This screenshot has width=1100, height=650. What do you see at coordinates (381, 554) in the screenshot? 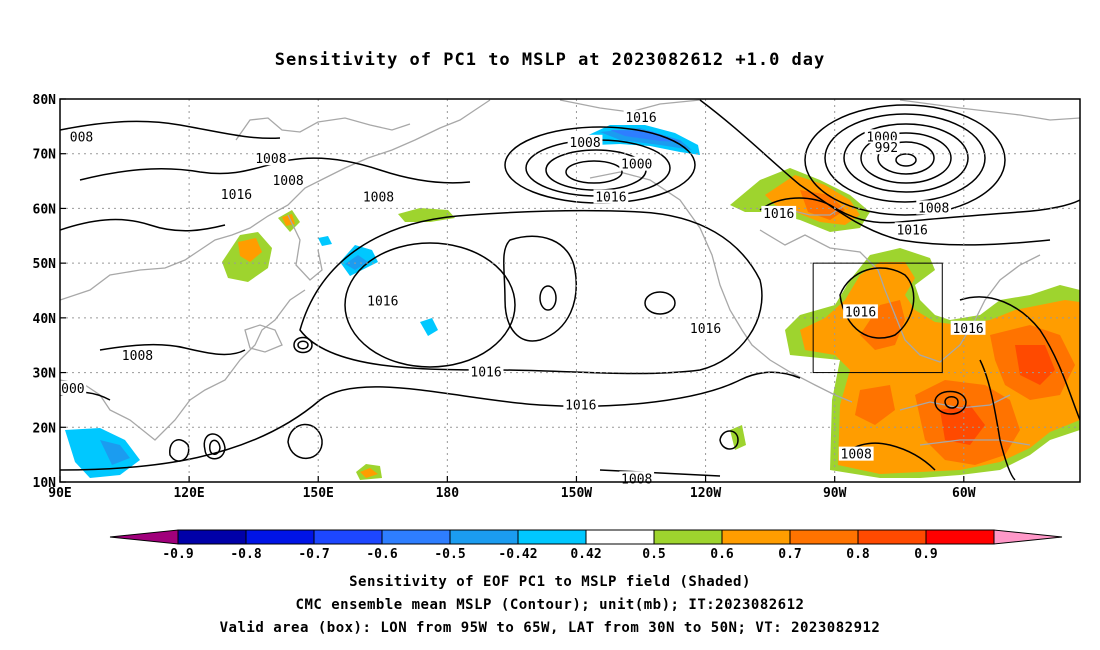
I see `colorbar-label: -0.6` at bounding box center [381, 554].